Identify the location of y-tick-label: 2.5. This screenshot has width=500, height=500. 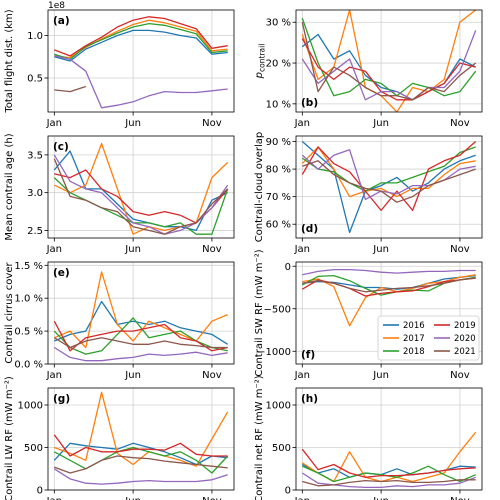
(35, 231).